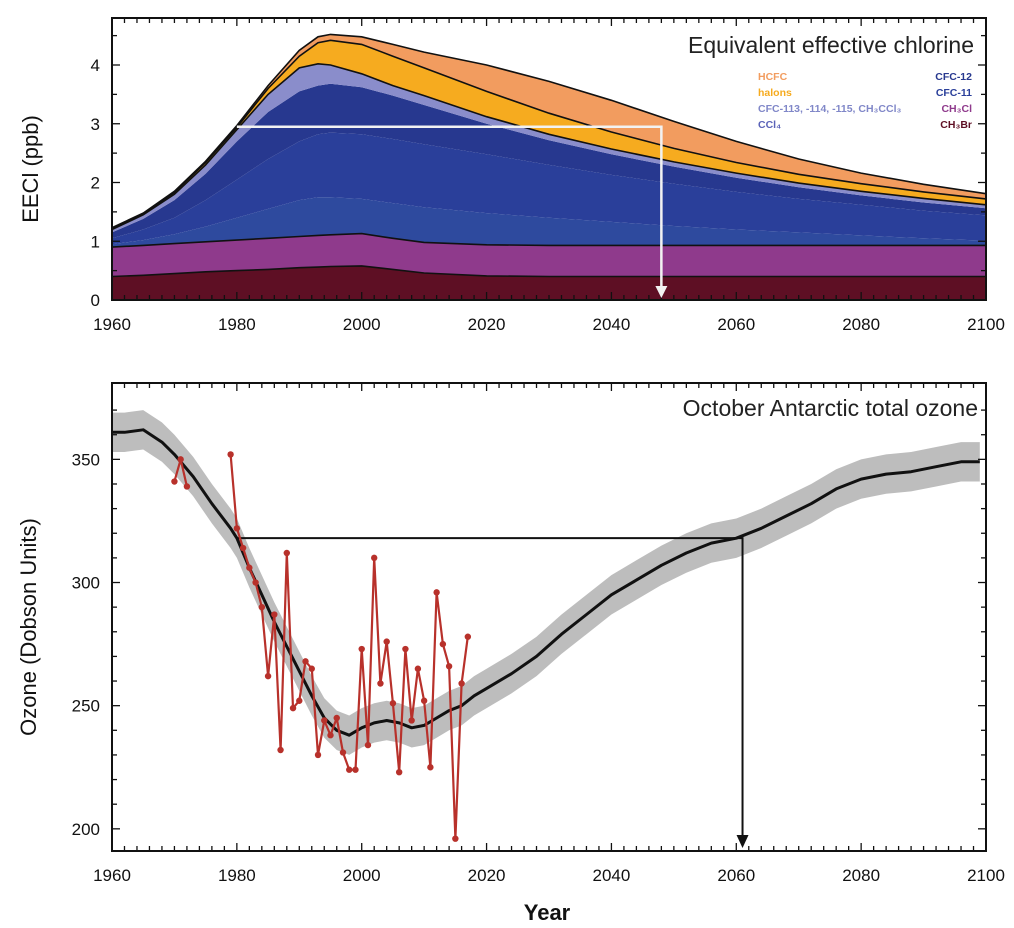 This screenshot has width=1014, height=928. I want to click on ozone-chart-title: October Antarctic total ozone, so click(830, 408).